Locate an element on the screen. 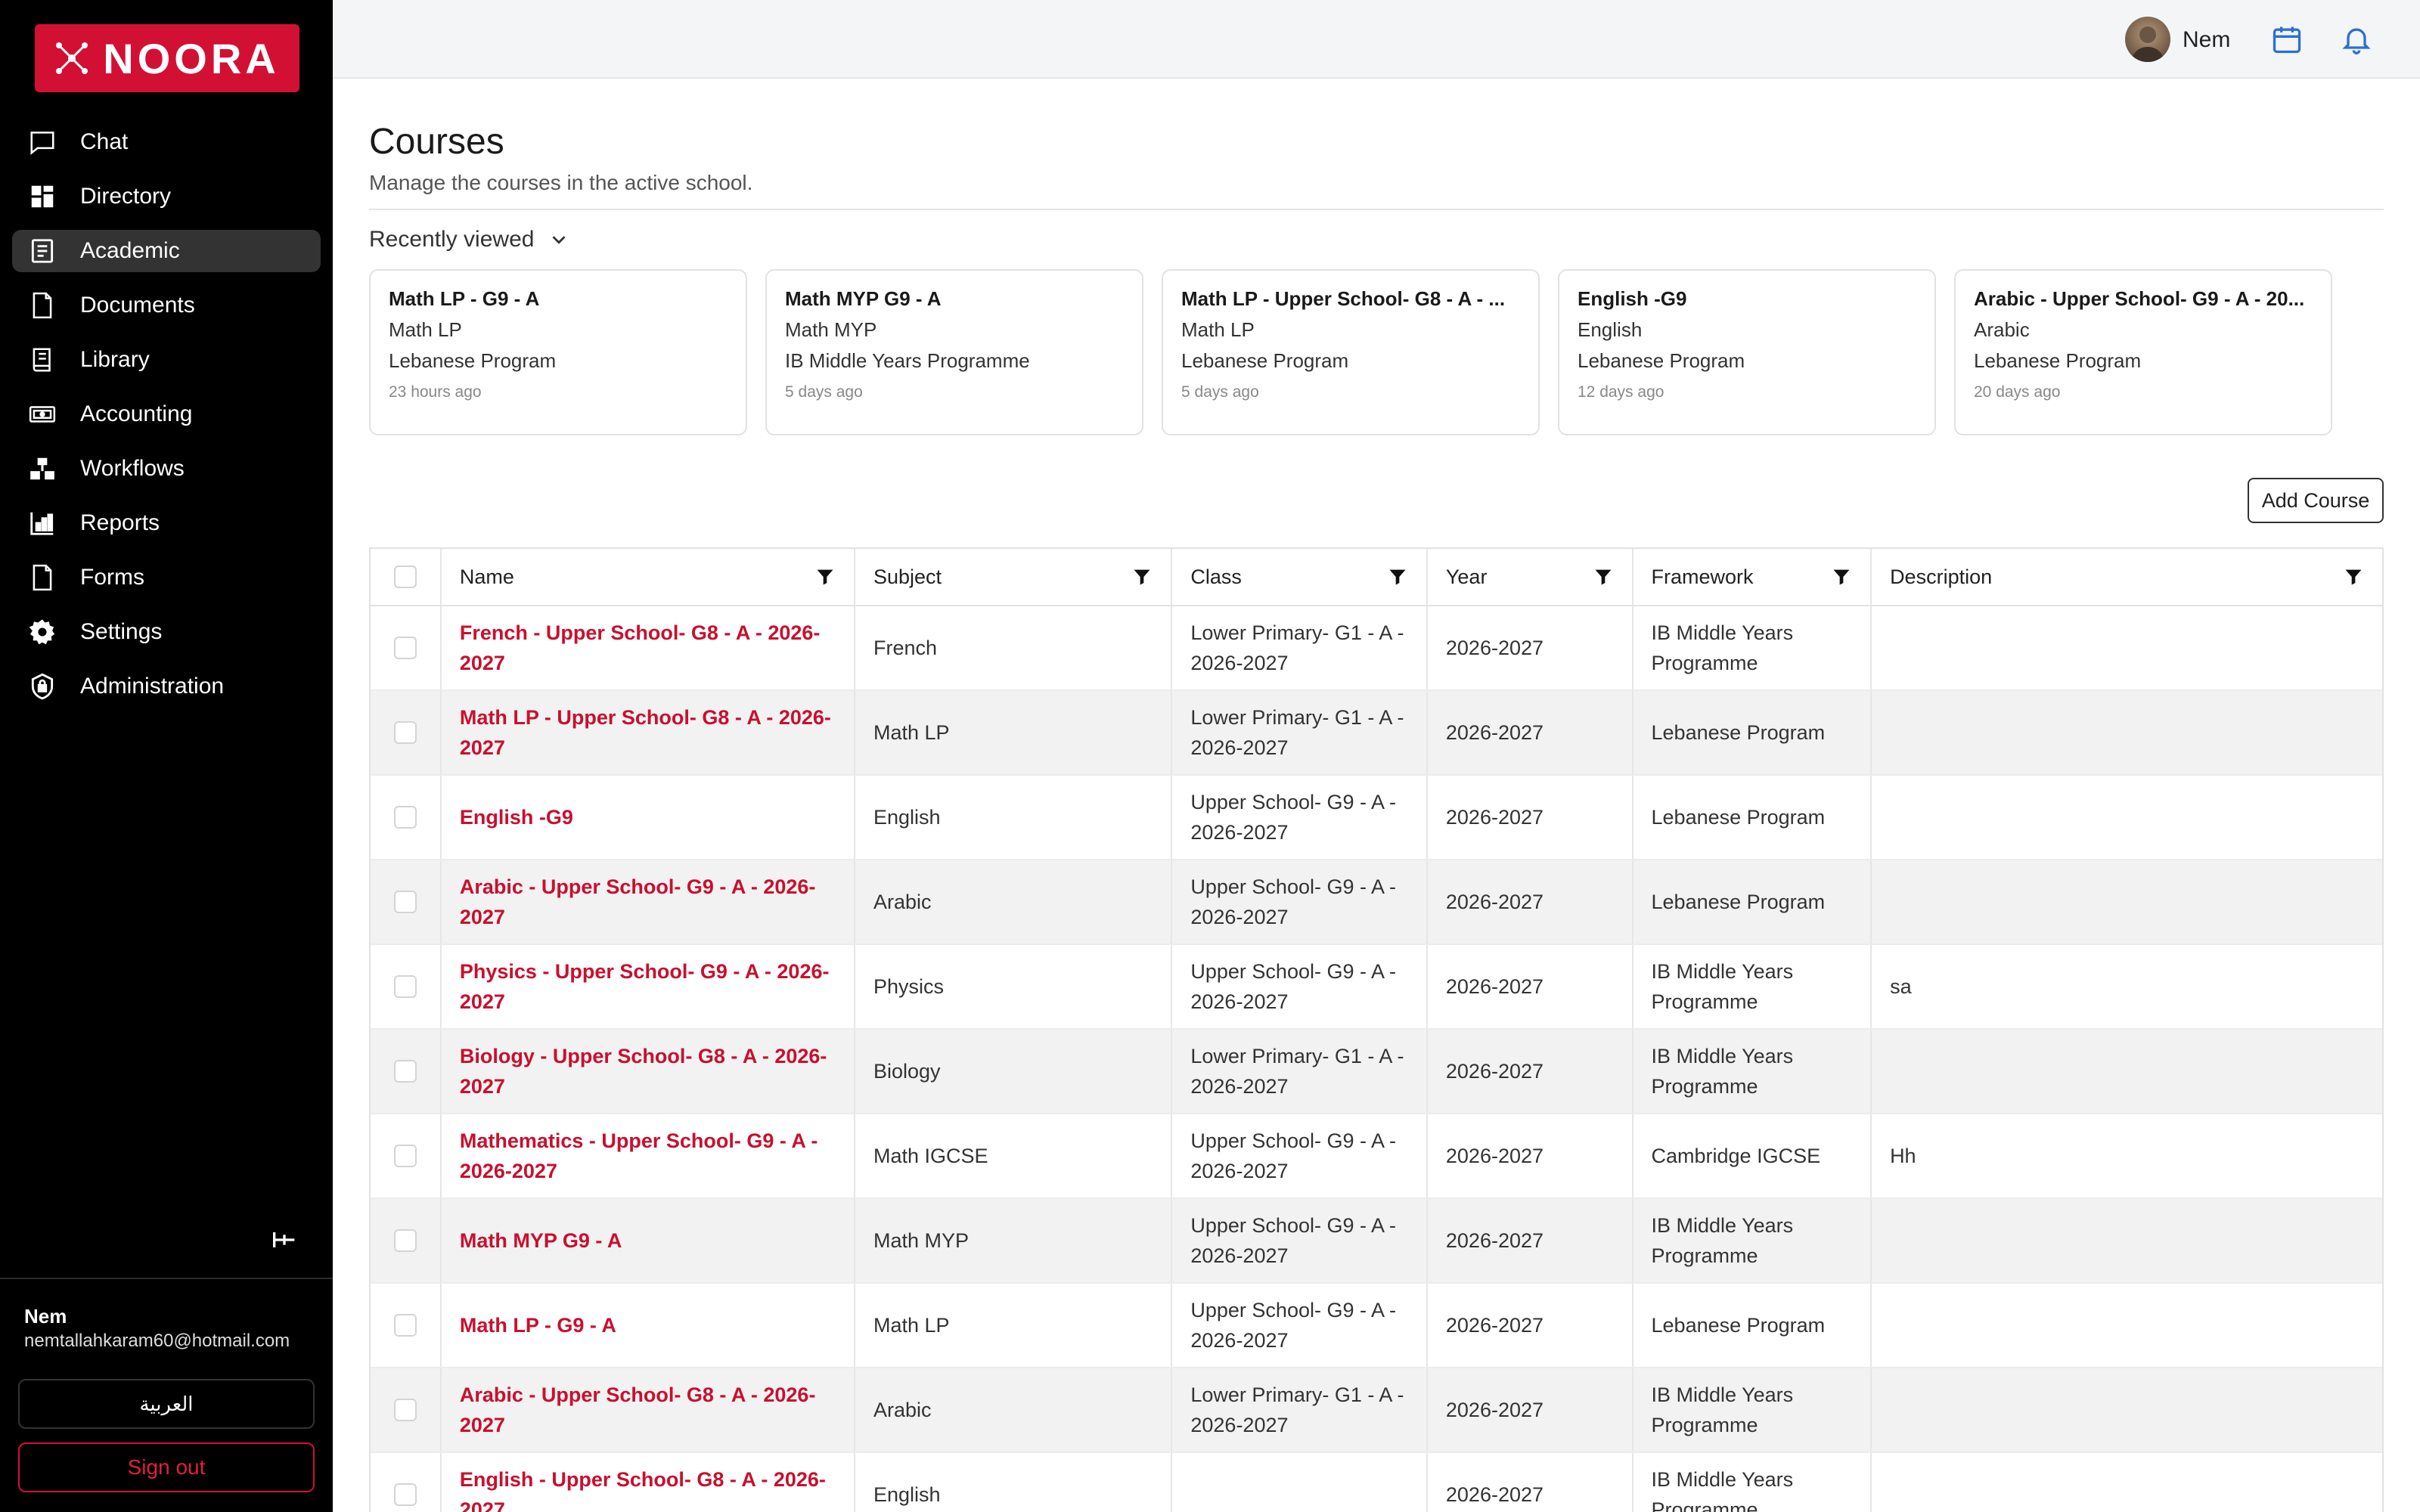  sidebar-item-library: Library is located at coordinates (166, 360).